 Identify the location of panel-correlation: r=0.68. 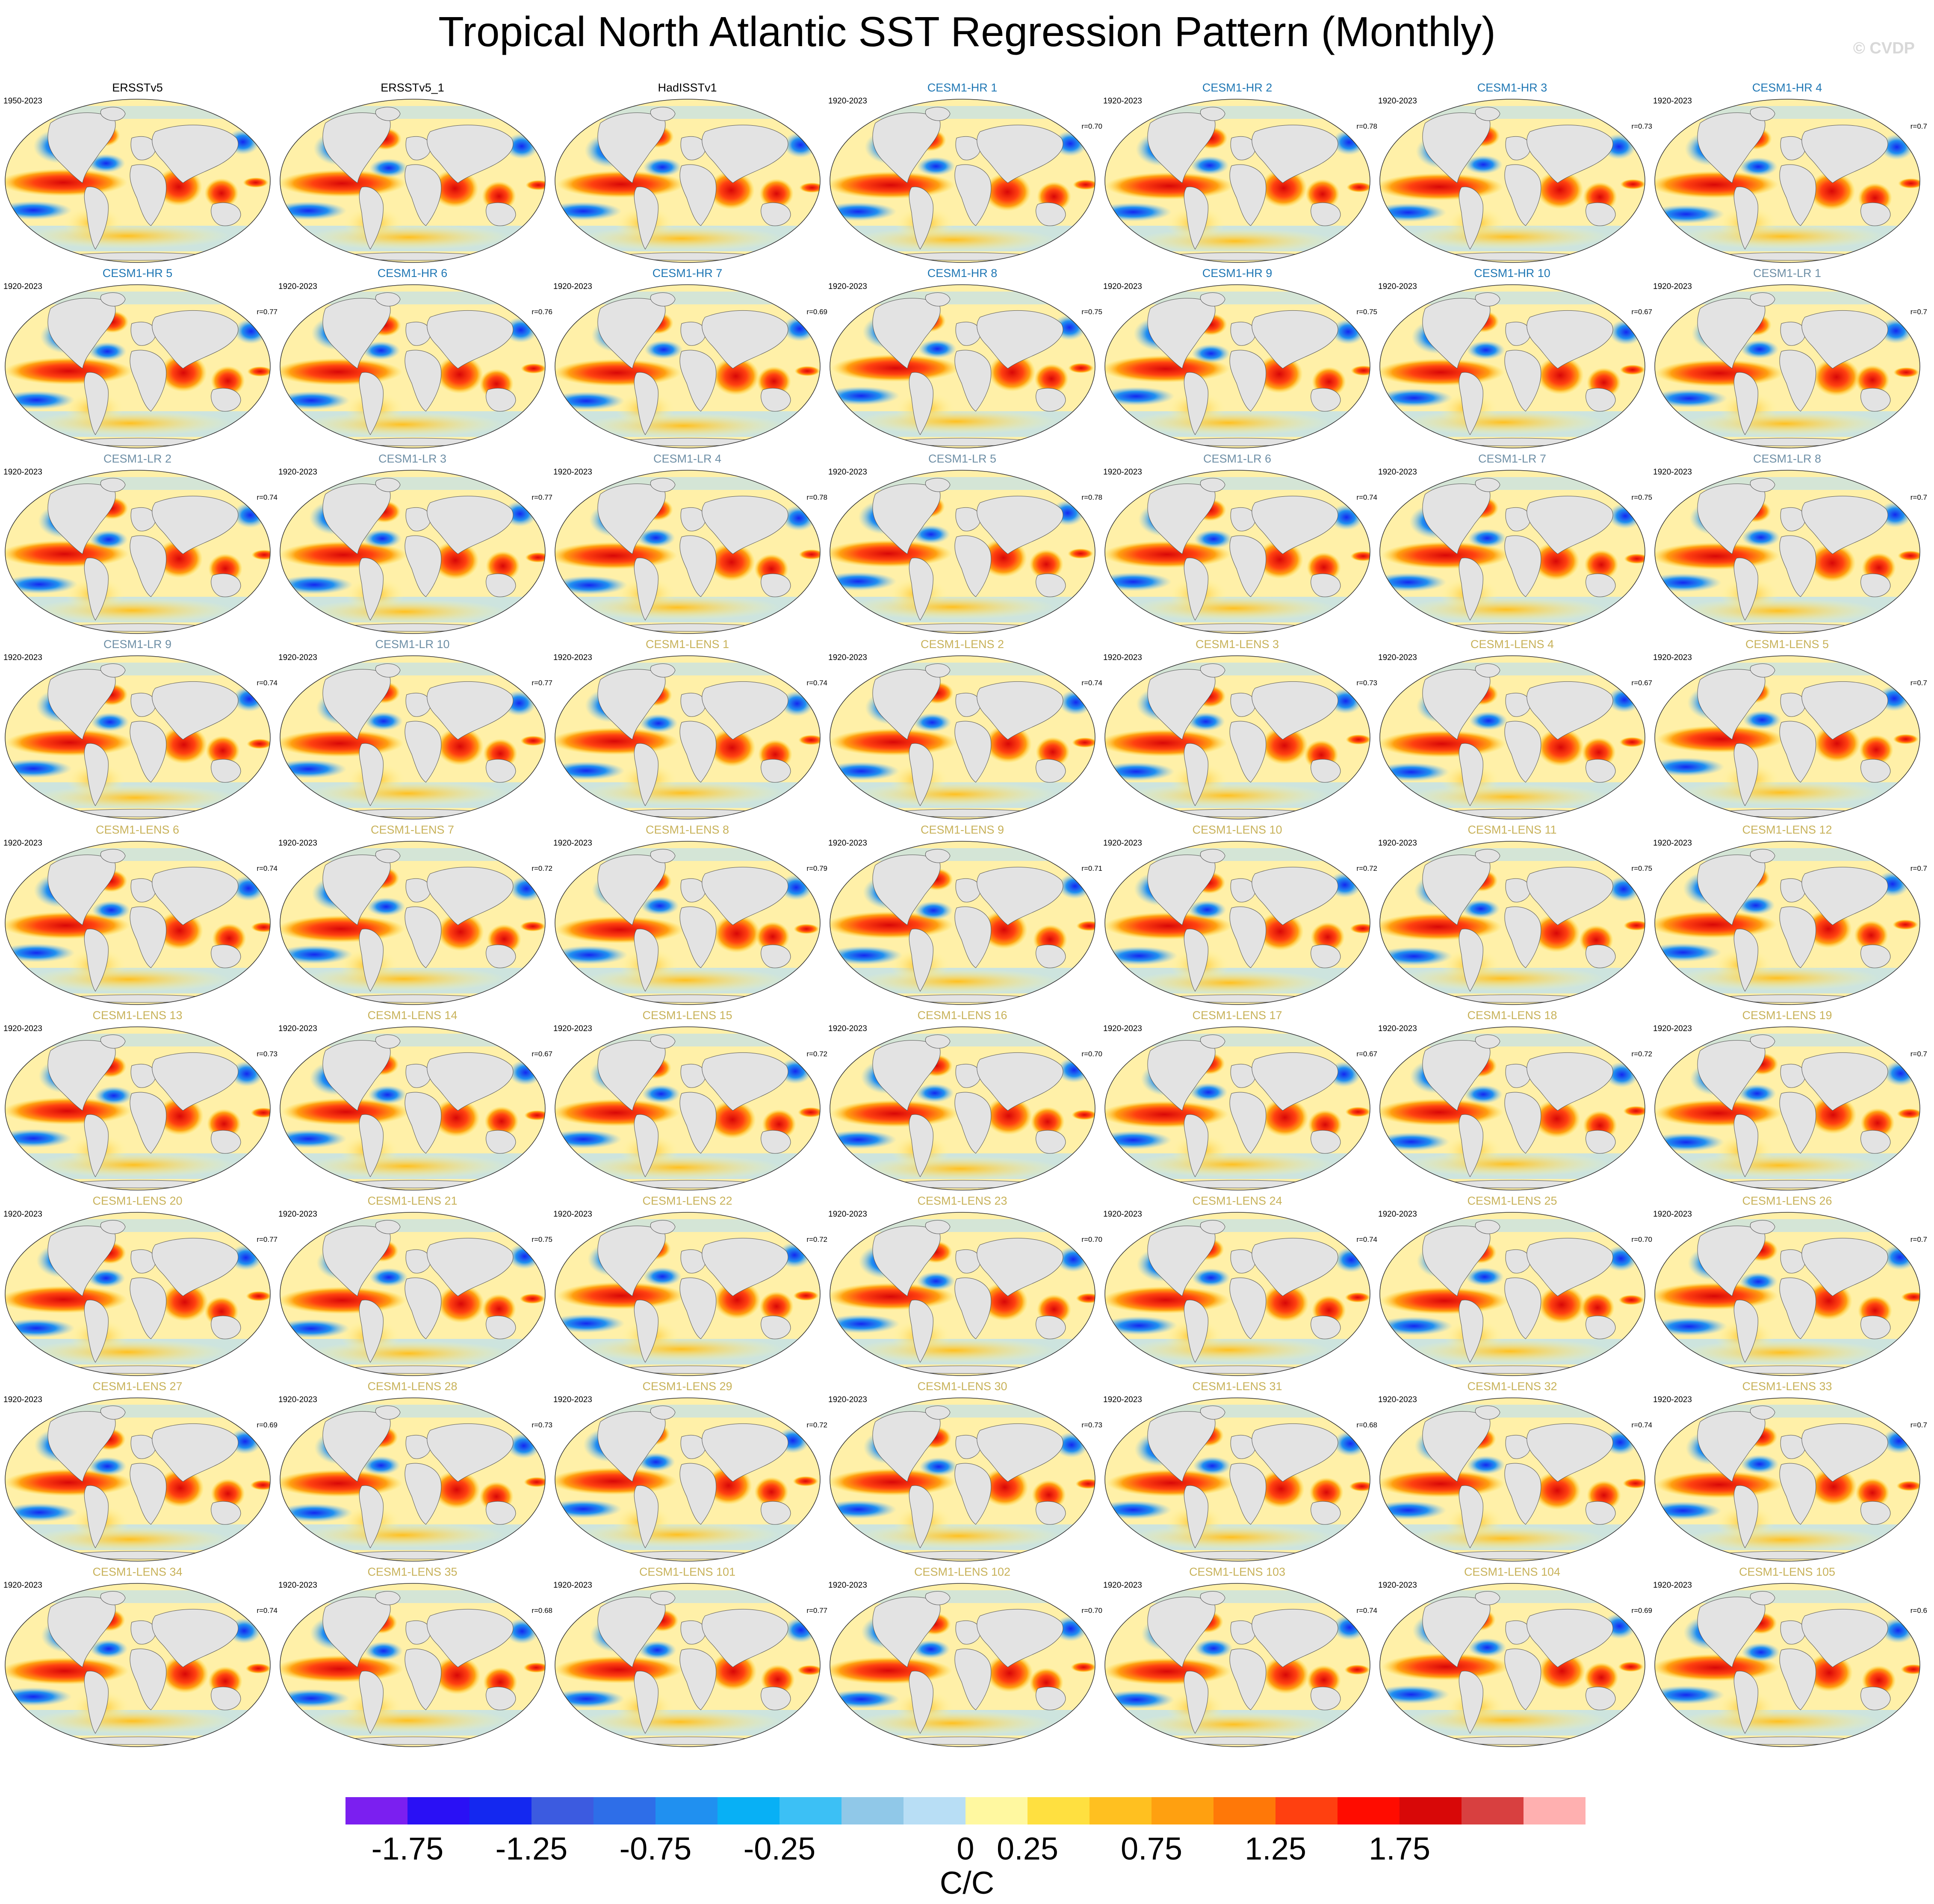
(1366, 1425).